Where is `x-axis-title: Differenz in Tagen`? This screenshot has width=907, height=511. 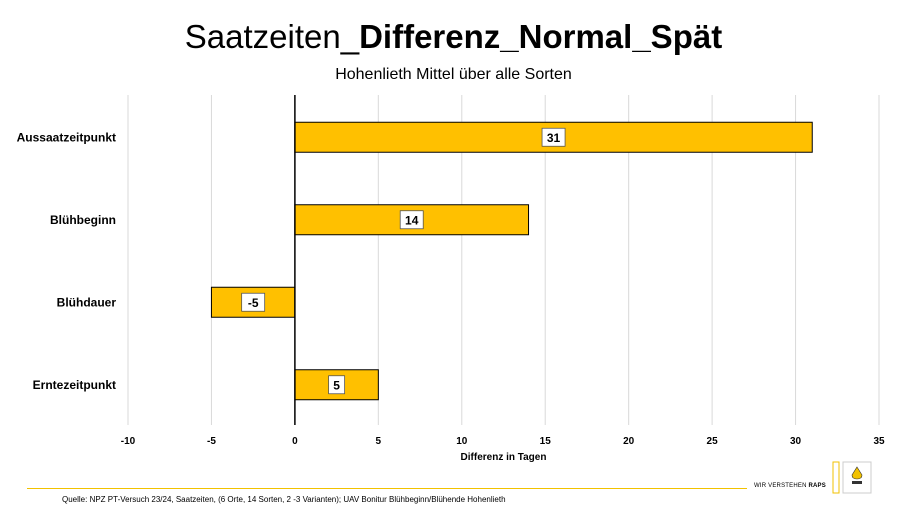 x-axis-title: Differenz in Tagen is located at coordinates (504, 457).